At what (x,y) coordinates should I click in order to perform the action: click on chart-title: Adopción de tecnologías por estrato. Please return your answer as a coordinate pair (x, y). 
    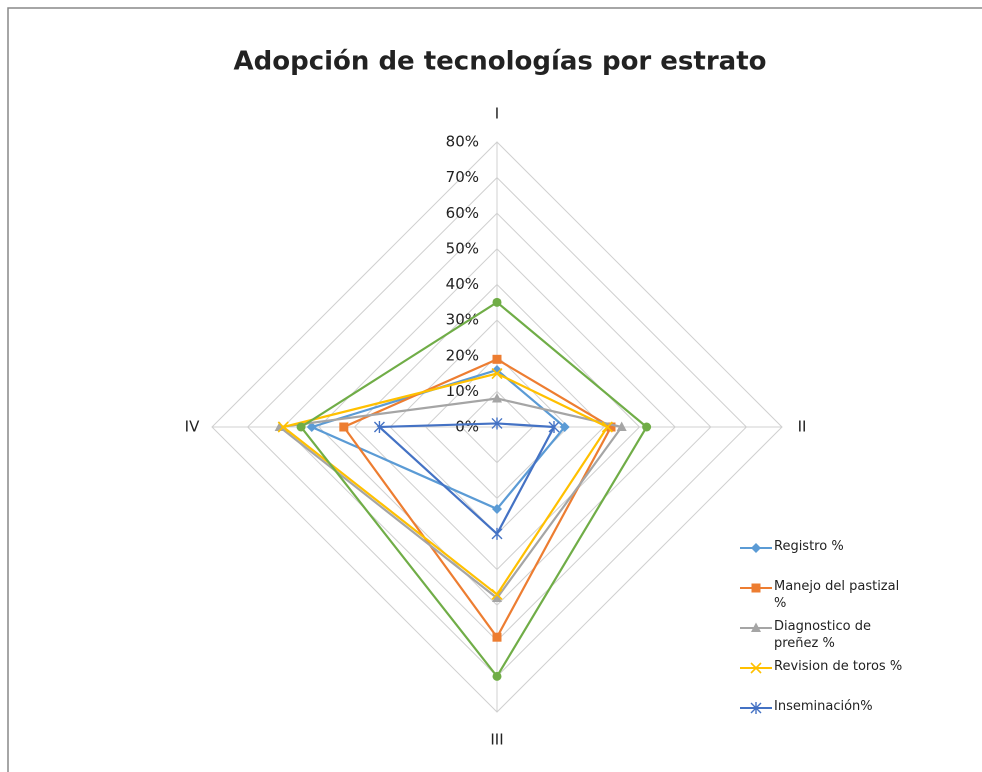
    Looking at the image, I should click on (499, 62).